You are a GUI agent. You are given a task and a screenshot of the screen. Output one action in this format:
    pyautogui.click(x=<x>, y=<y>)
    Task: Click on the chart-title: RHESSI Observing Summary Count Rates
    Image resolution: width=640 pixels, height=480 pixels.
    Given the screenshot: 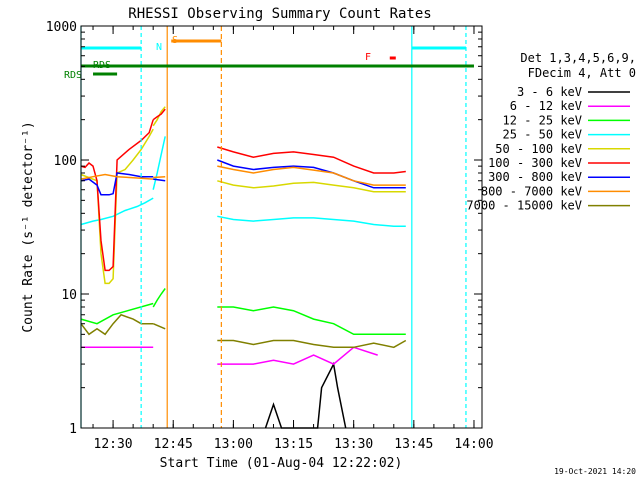 What is the action you would take?
    pyautogui.click(x=279, y=14)
    